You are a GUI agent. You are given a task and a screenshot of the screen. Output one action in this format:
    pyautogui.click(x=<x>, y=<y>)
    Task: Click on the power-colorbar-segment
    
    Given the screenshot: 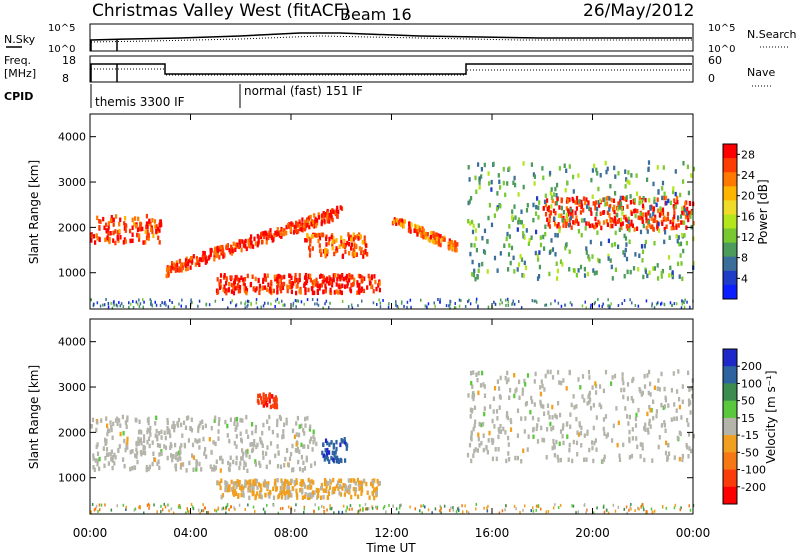 What is the action you would take?
    pyautogui.click(x=730, y=165)
    